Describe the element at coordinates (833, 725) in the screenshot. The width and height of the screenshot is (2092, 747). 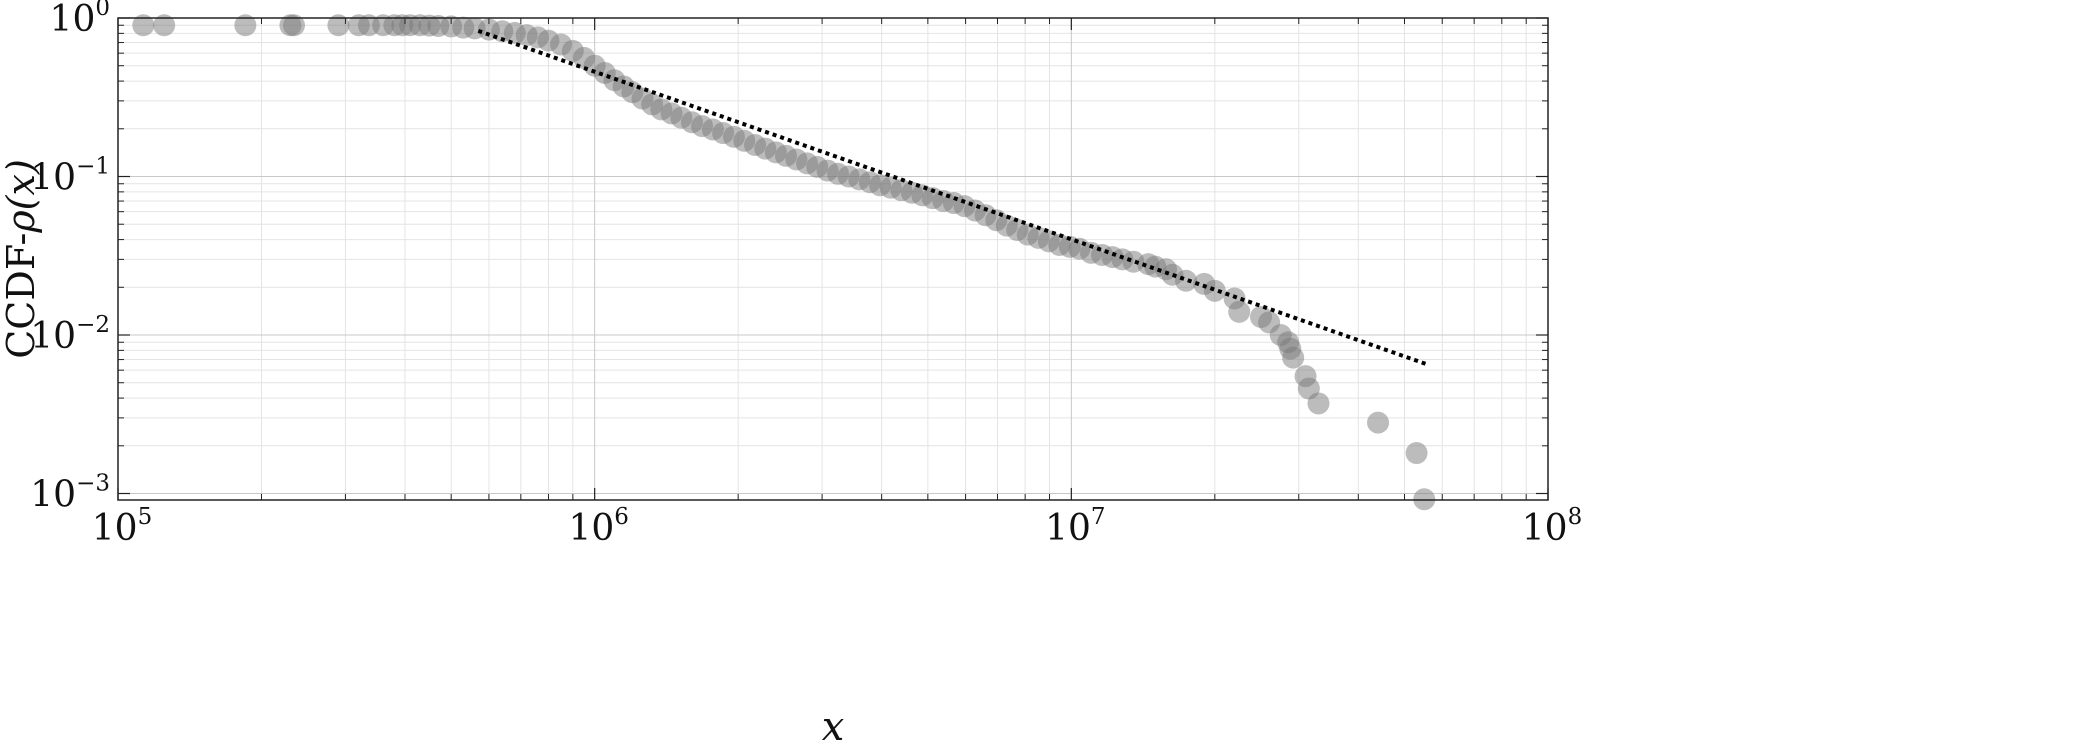
I see `x-axis-title: x` at that location.